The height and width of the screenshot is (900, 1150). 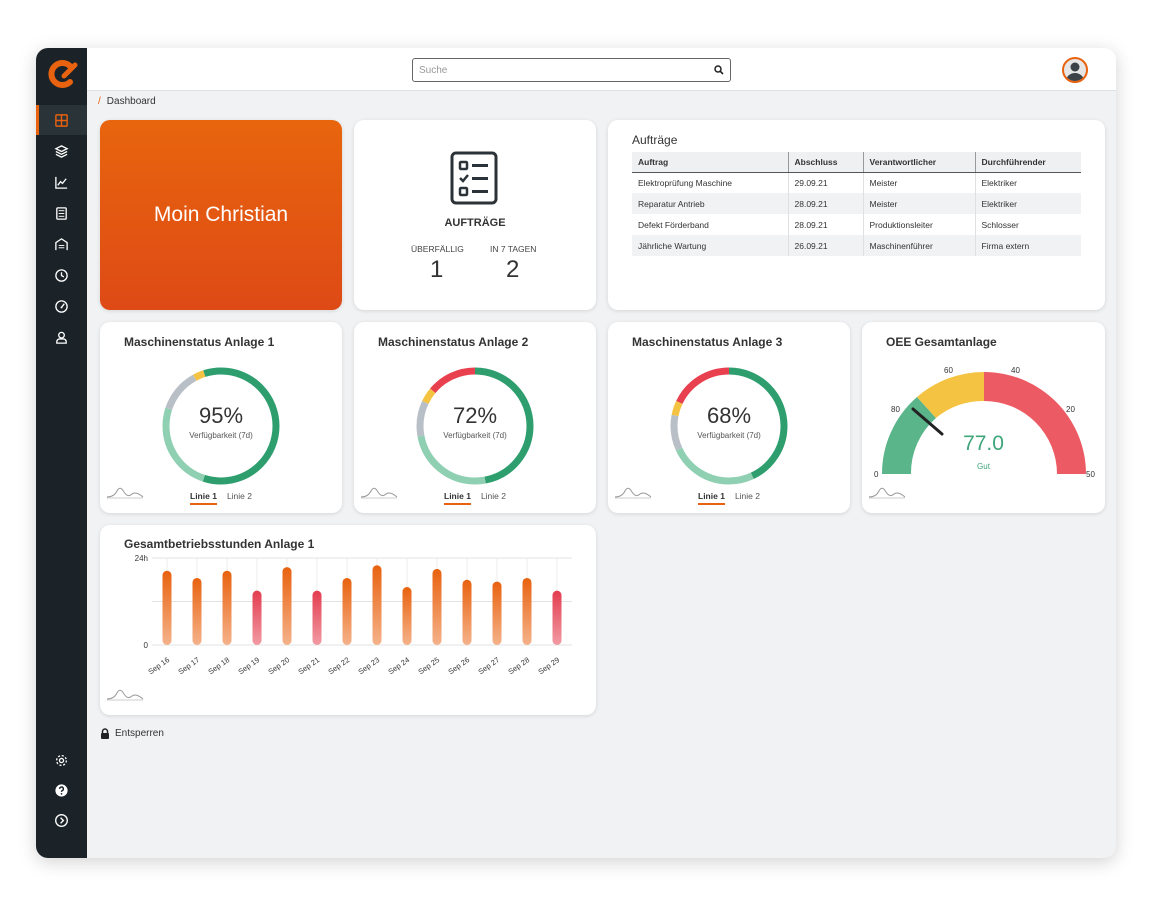 What do you see at coordinates (131, 101) in the screenshot?
I see `breadcrumb-current: Dashboard` at bounding box center [131, 101].